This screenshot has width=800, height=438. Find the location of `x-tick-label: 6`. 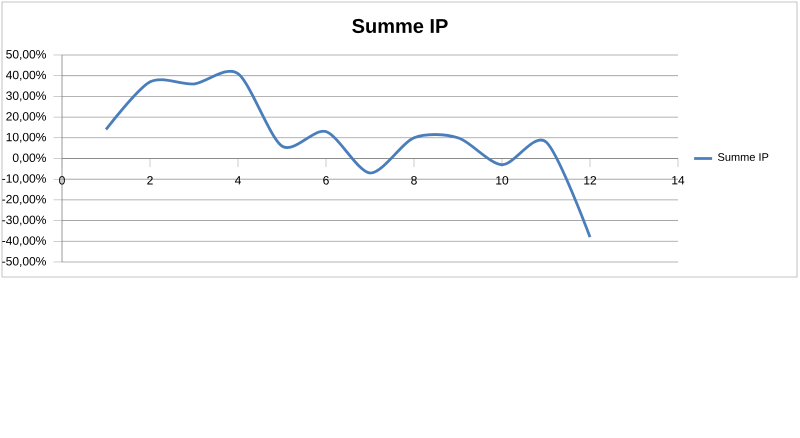

x-tick-label: 6 is located at coordinates (326, 180).